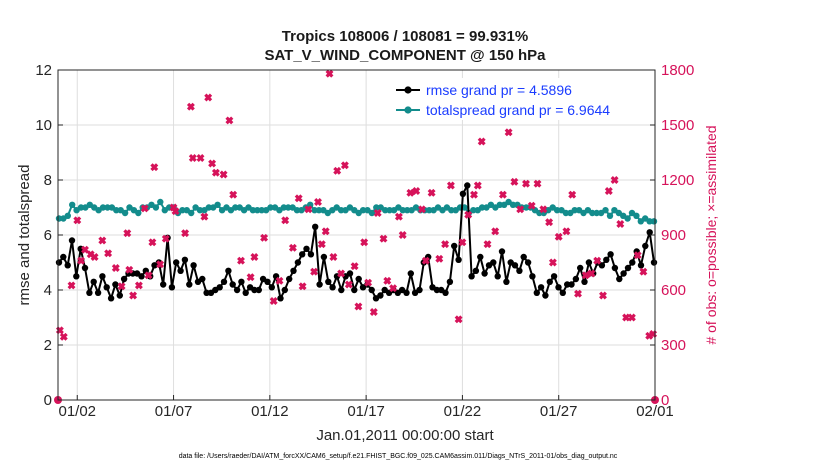 The height and width of the screenshot is (470, 830). What do you see at coordinates (48, 345) in the screenshot?
I see `left-tick-label: 2` at bounding box center [48, 345].